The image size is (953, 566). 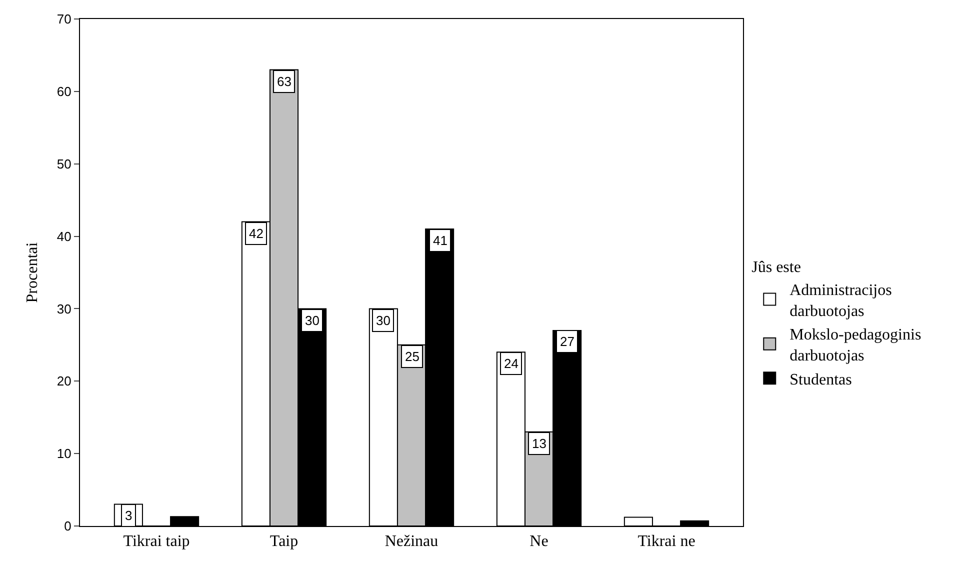 I want to click on y-tick-label: 20, so click(x=64, y=381).